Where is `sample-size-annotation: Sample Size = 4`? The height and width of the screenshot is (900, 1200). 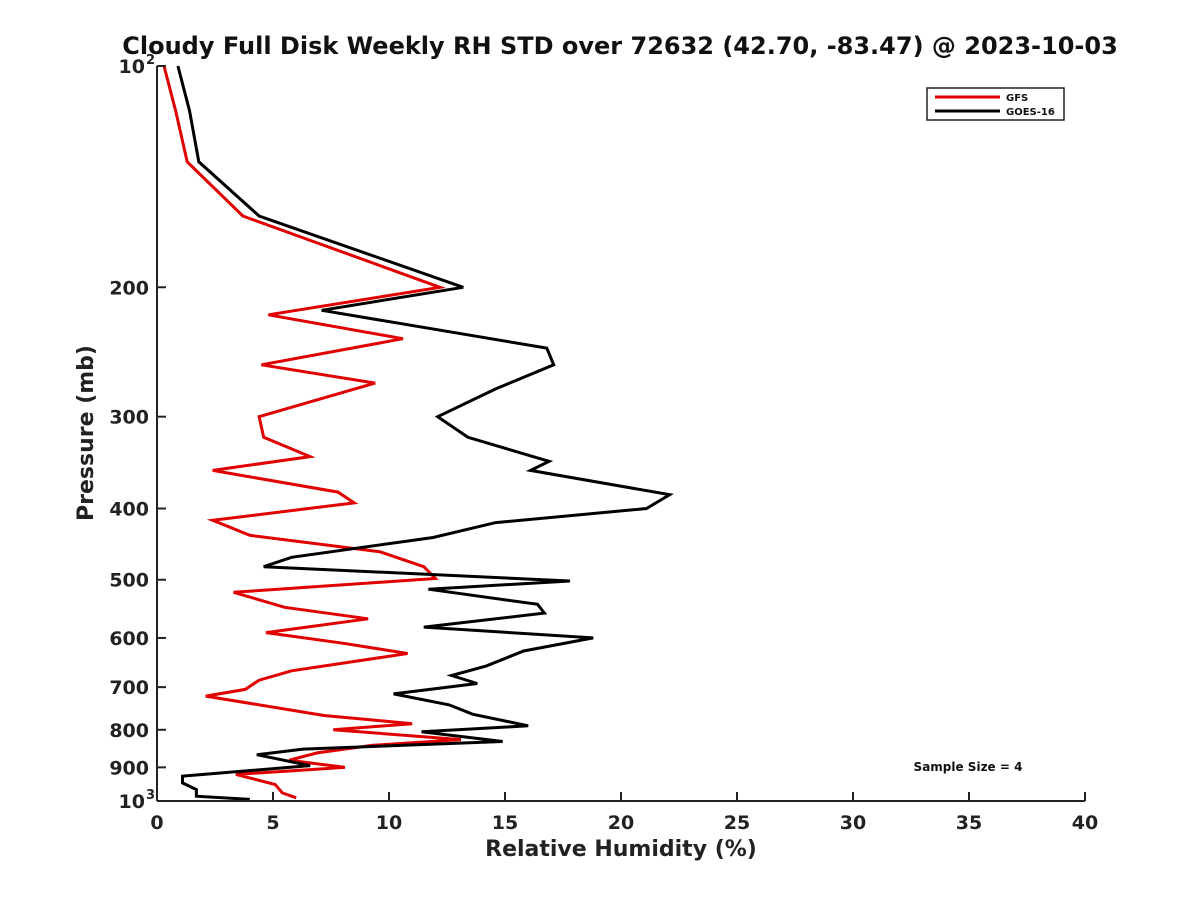
sample-size-annotation: Sample Size = 4 is located at coordinates (968, 767).